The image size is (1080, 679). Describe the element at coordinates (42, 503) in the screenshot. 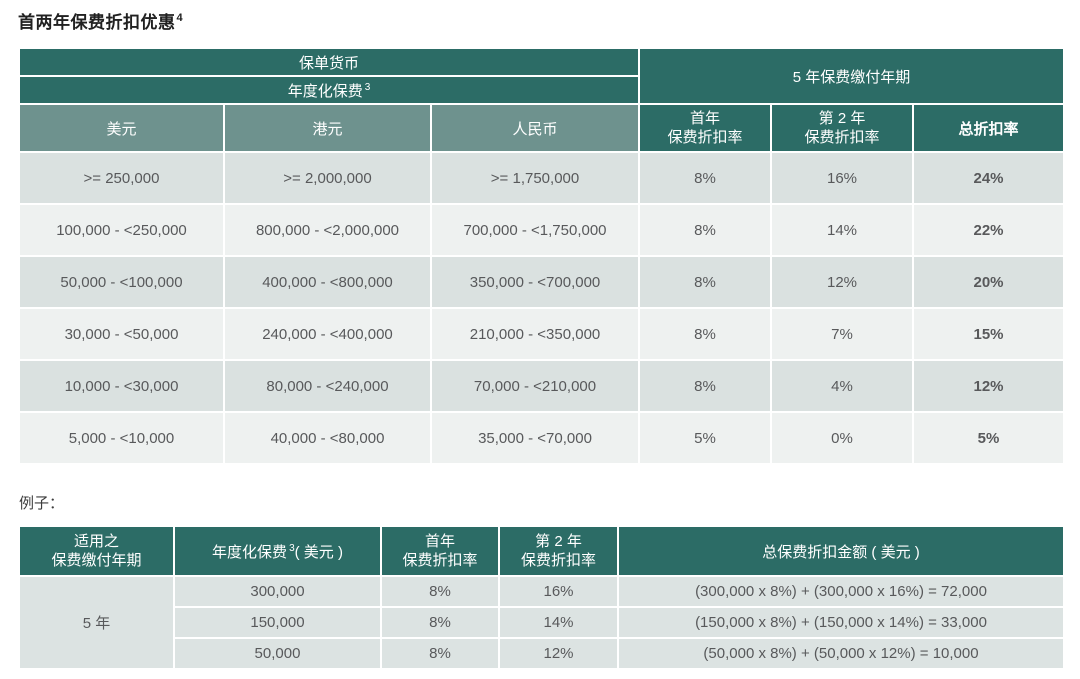

I see `example-label: 例子：` at that location.